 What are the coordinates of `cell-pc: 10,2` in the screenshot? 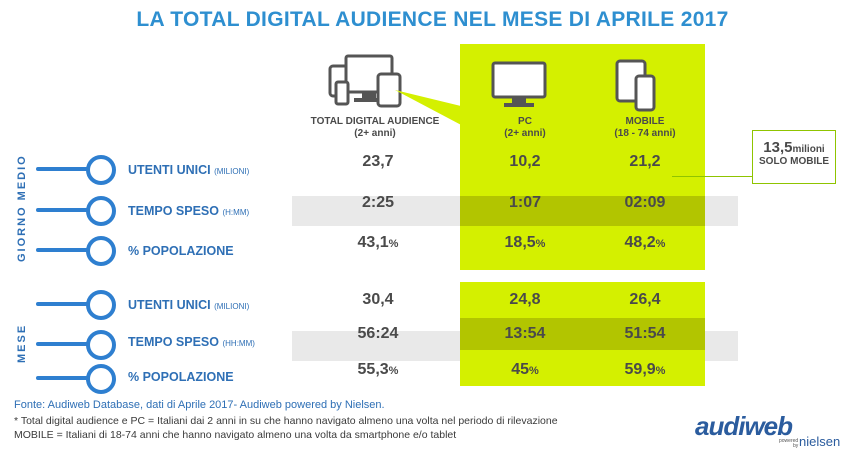 It's located at (525, 162).